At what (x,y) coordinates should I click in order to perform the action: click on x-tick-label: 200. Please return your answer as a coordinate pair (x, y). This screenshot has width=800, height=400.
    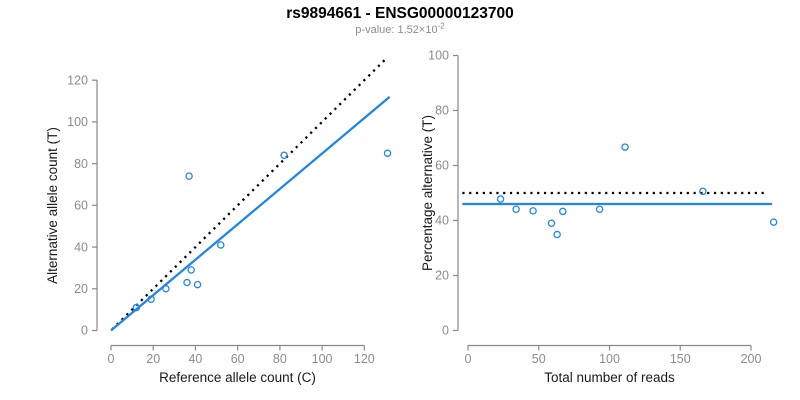
    Looking at the image, I should click on (751, 359).